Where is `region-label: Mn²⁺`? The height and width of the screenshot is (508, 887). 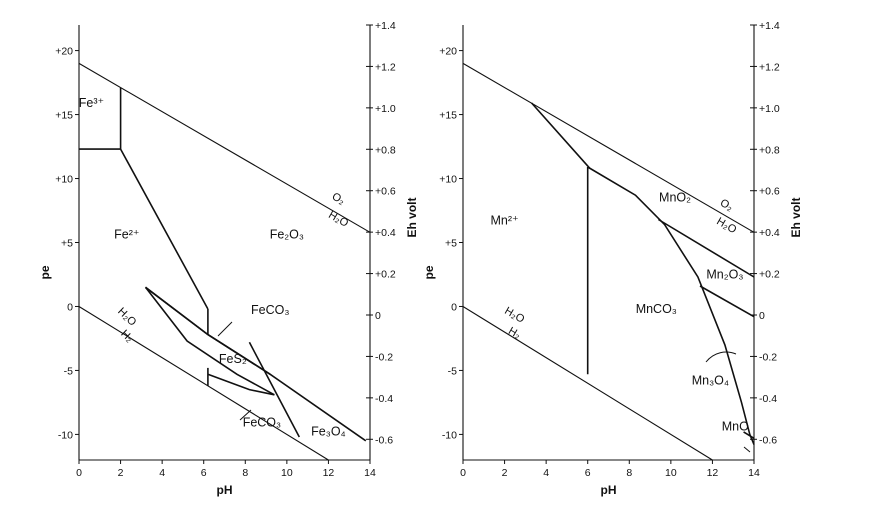
region-label: Mn²⁺ is located at coordinates (505, 221).